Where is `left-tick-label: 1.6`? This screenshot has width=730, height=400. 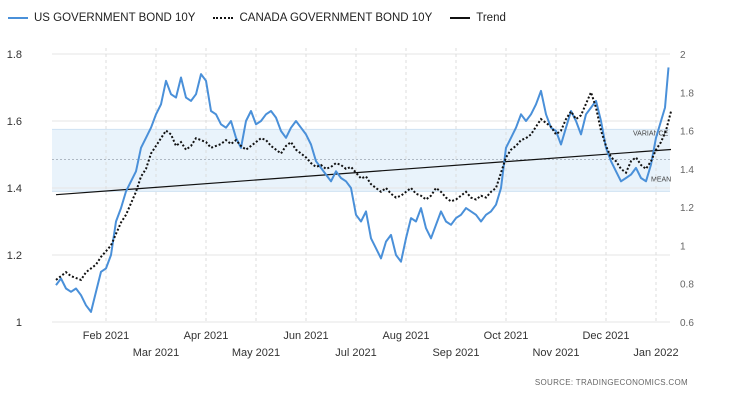
left-tick-label: 1.6 is located at coordinates (14, 122).